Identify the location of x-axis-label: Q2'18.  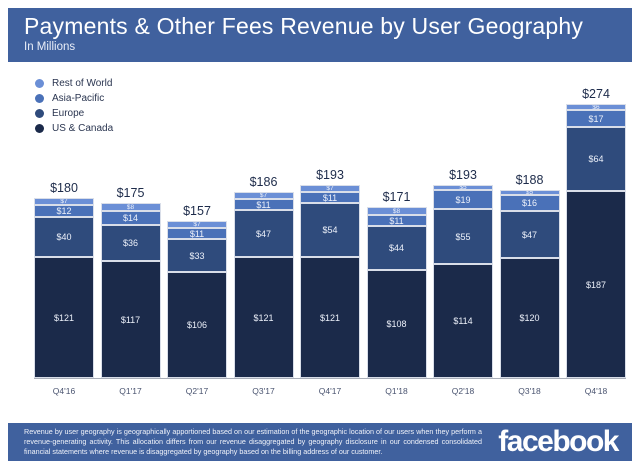
(463, 391).